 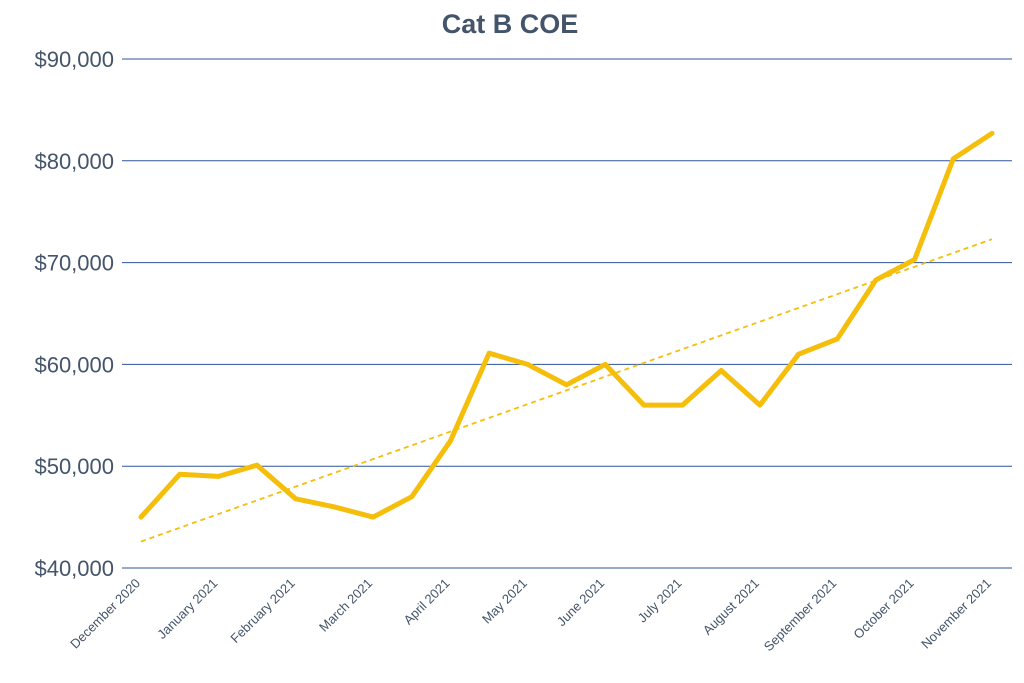 What do you see at coordinates (800, 615) in the screenshot?
I see `x-tick-label: September 2021` at bounding box center [800, 615].